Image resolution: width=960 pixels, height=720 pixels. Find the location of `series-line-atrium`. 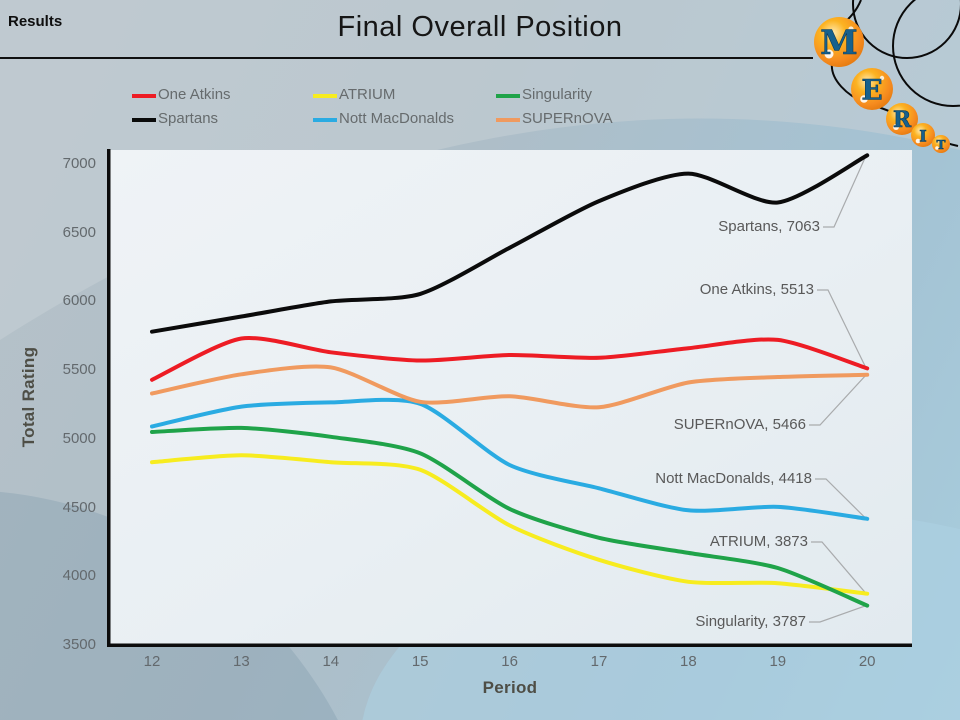

series-line-atrium is located at coordinates (510, 524).